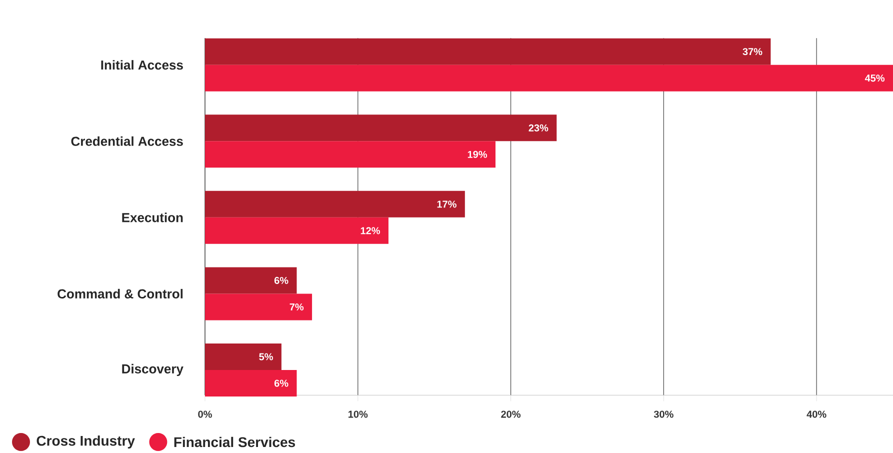  I want to click on x-tick-label: 0%, so click(205, 414).